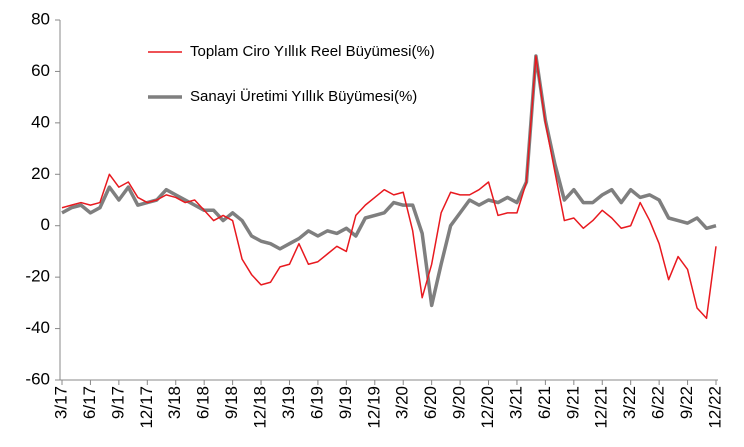 The height and width of the screenshot is (447, 744). Describe the element at coordinates (714, 407) in the screenshot. I see `x-tick-label: 12/22` at that location.